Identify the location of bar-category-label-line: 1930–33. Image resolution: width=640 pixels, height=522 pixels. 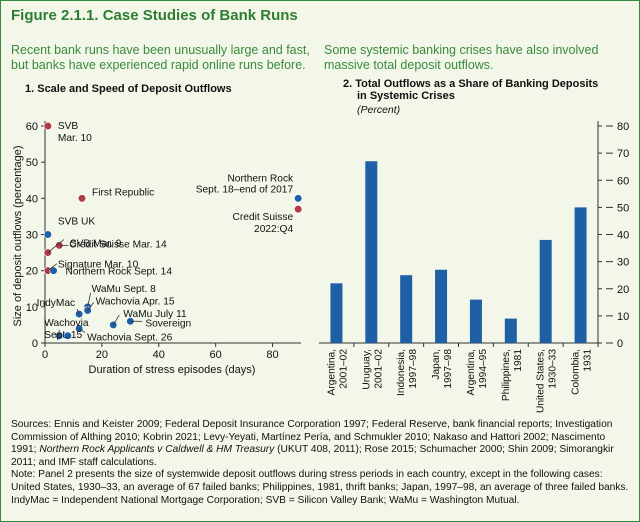
(553, 369).